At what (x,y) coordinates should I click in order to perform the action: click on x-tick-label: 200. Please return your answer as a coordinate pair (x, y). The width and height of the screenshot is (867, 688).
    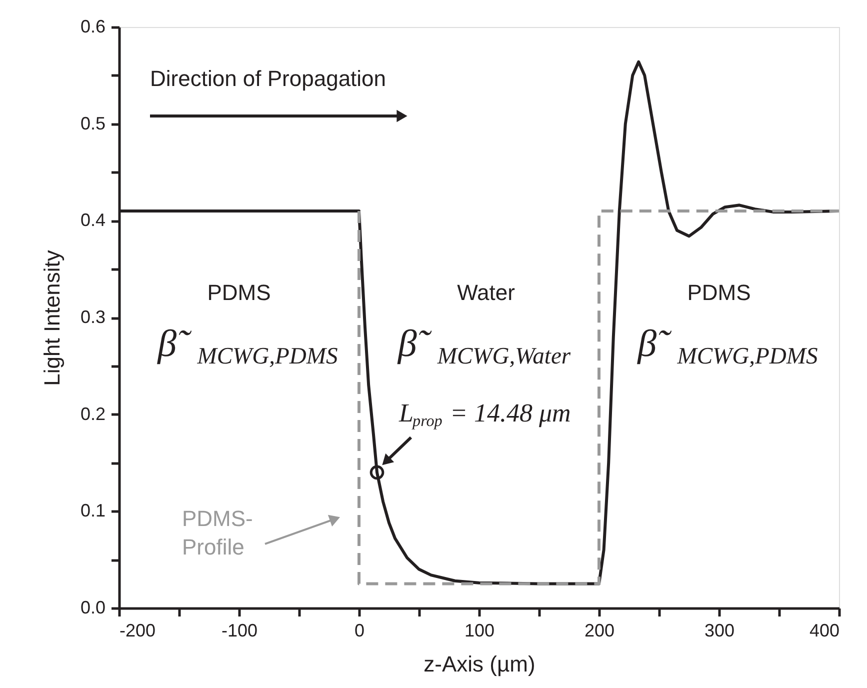
    Looking at the image, I should click on (599, 630).